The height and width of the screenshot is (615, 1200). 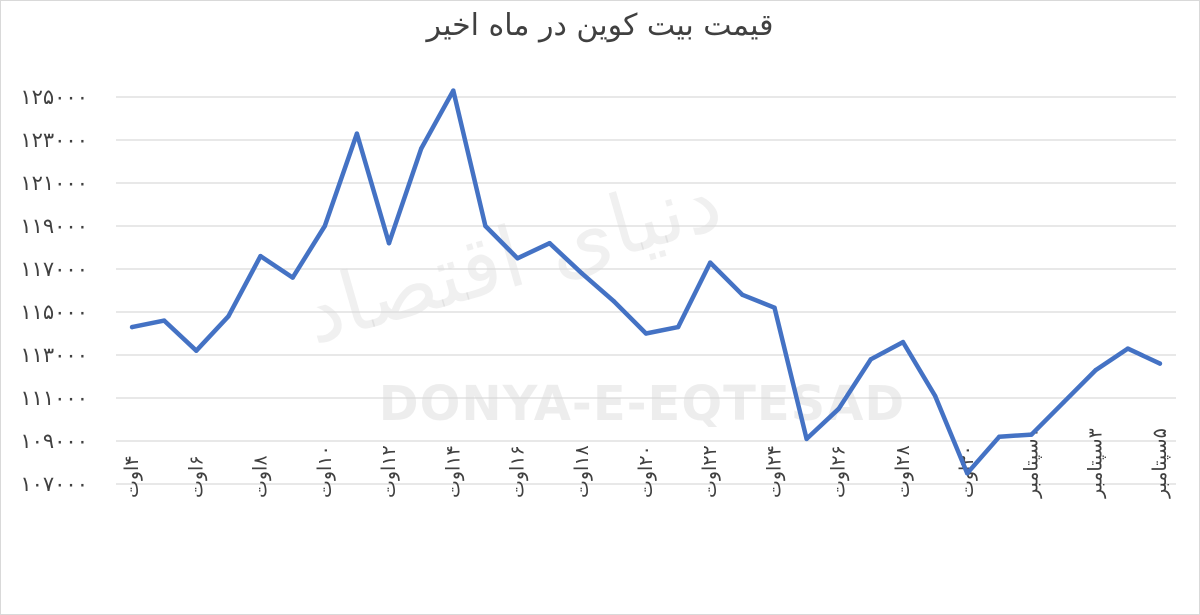 I want to click on y-tick-label: ۱۱۵۰۰۰, so click(x=54, y=312).